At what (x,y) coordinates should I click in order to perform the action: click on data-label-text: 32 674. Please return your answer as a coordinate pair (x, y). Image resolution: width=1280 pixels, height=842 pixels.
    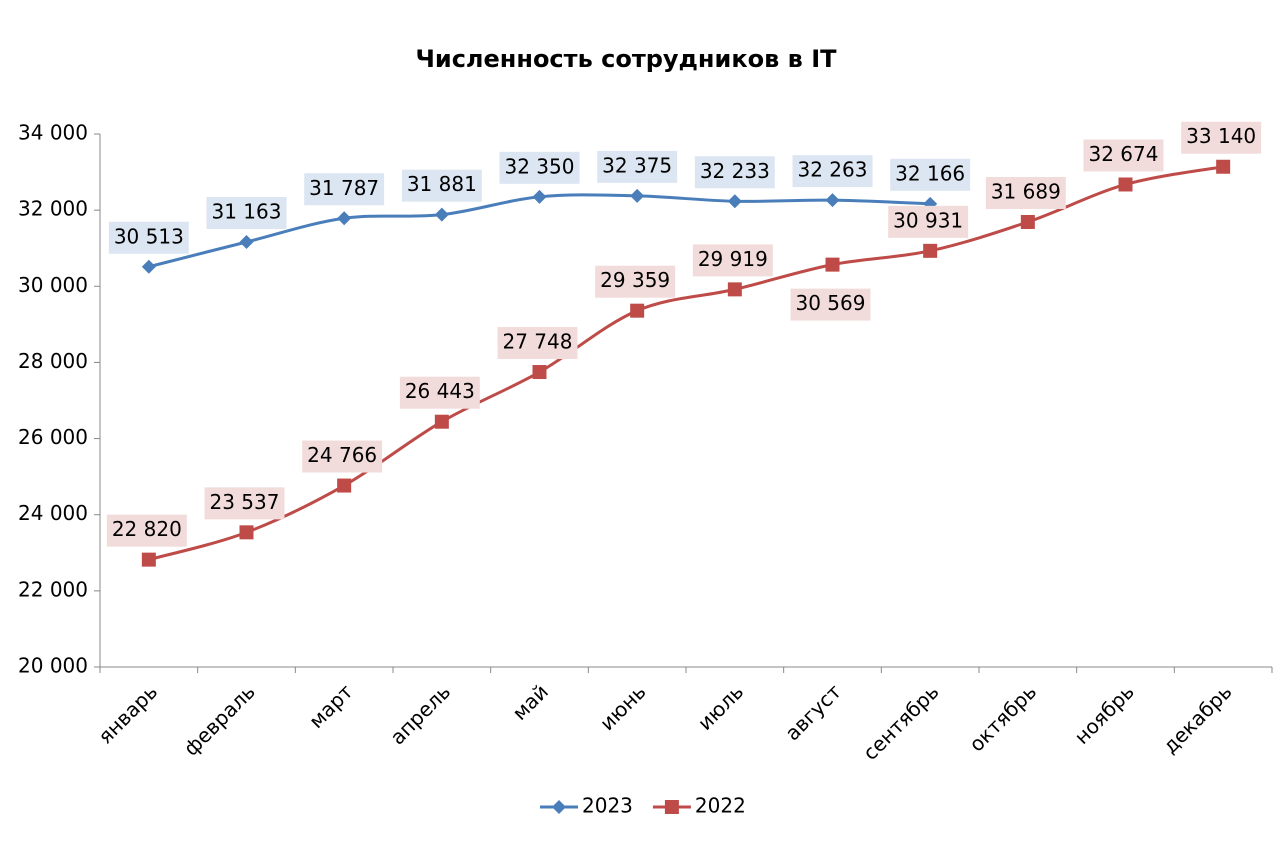
    Looking at the image, I should click on (1124, 154).